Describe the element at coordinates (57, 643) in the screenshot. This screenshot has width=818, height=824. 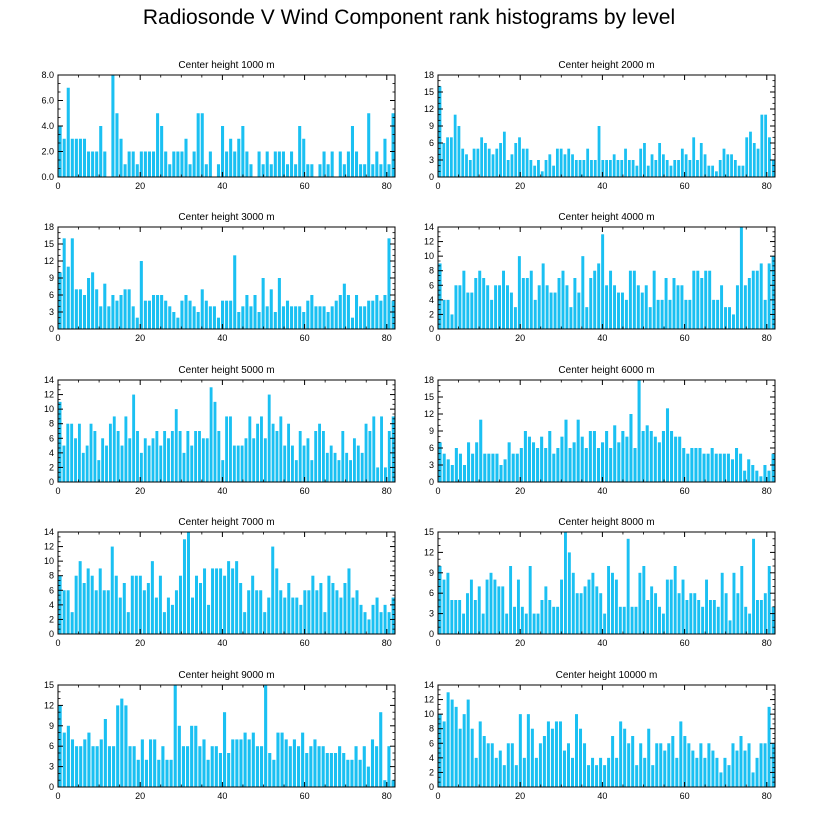
I see `x-tick-label: 0` at that location.